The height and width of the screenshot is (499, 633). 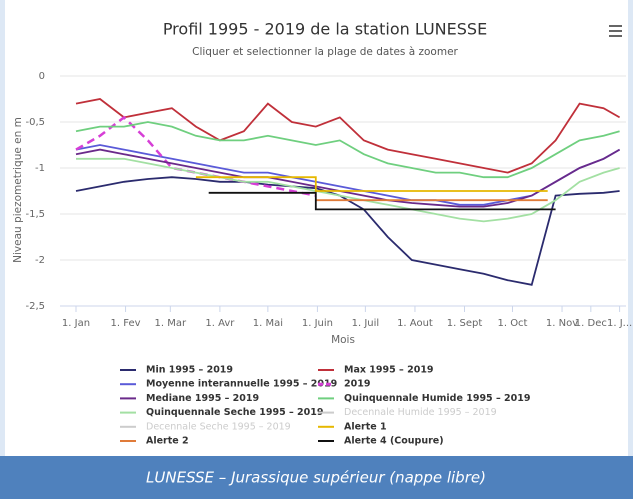 I want to click on y-tick-label: -1, so click(x=40, y=168).